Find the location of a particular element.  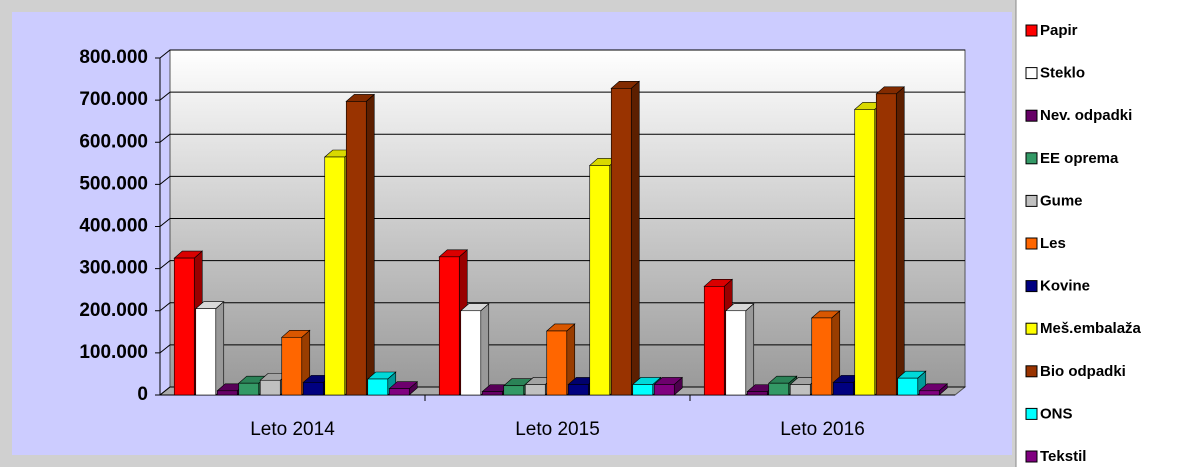

legend-label: Nev. odpadki is located at coordinates (1086, 115).